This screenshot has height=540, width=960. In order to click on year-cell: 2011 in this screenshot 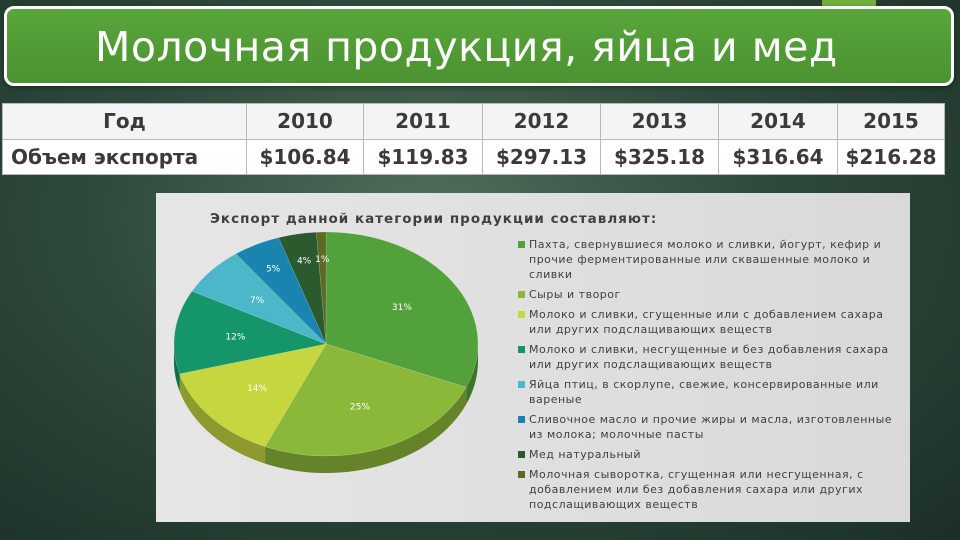, I will do `click(423, 121)`.